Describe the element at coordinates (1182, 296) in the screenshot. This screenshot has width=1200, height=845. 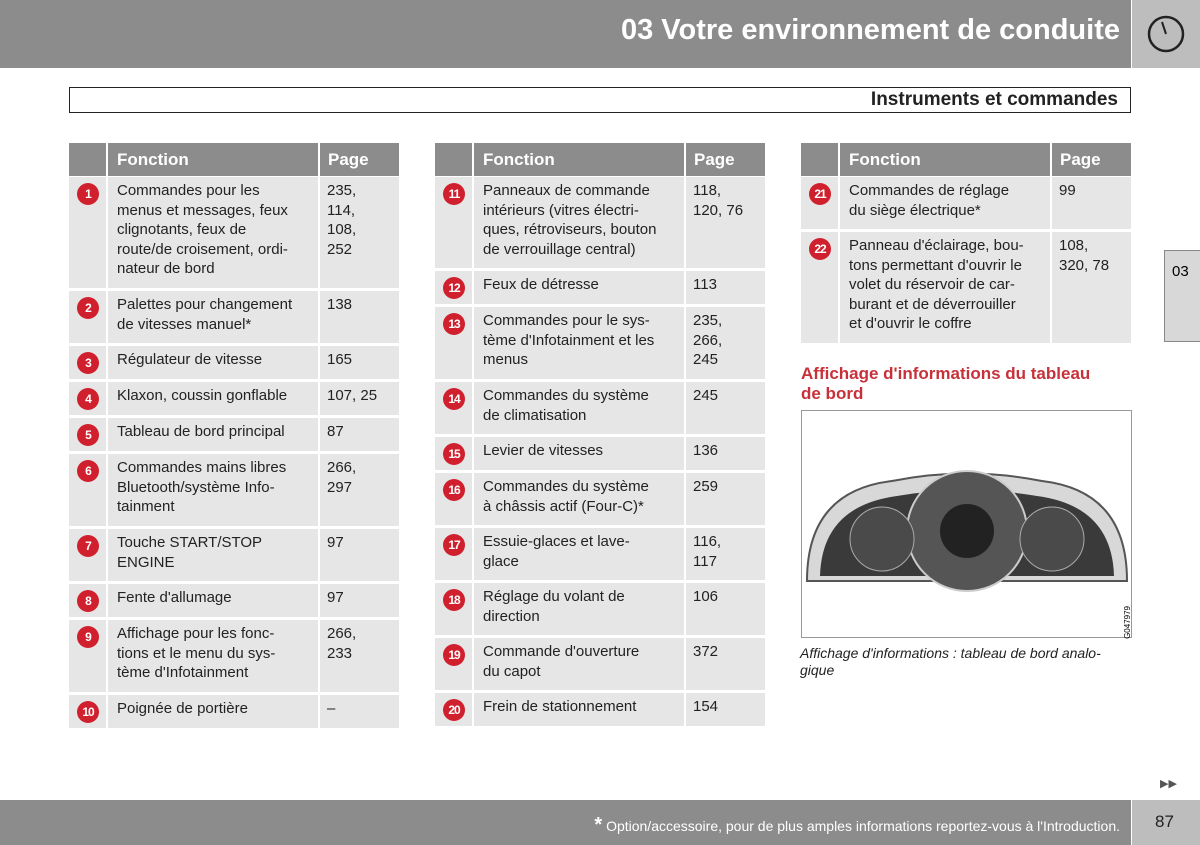
I see `side-tab` at that location.